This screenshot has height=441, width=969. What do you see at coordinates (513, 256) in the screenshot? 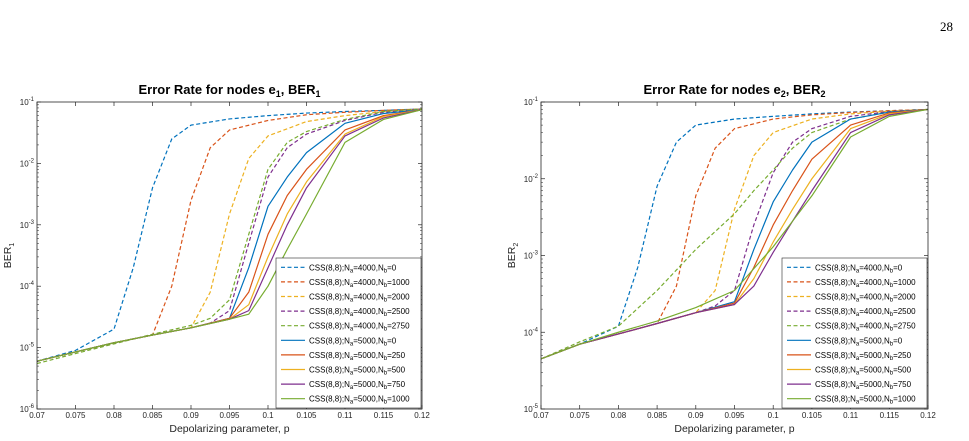
I see `y-axis-label: BER2` at bounding box center [513, 256].